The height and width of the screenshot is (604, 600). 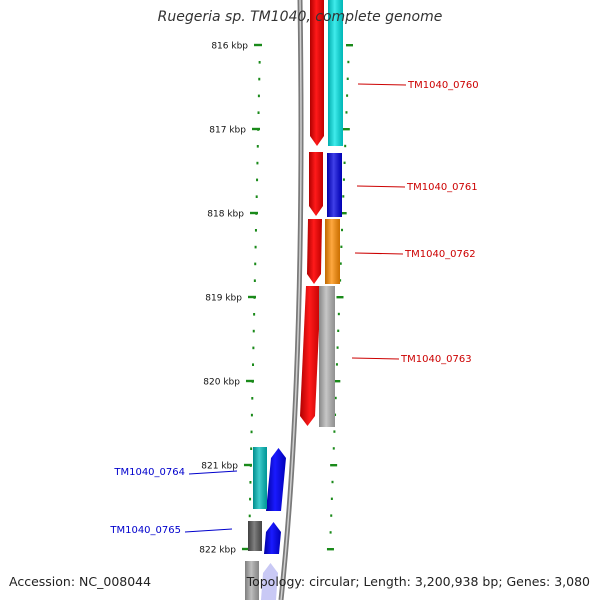 I want to click on length-value: 3,200,938 bp, so click(x=456, y=581).